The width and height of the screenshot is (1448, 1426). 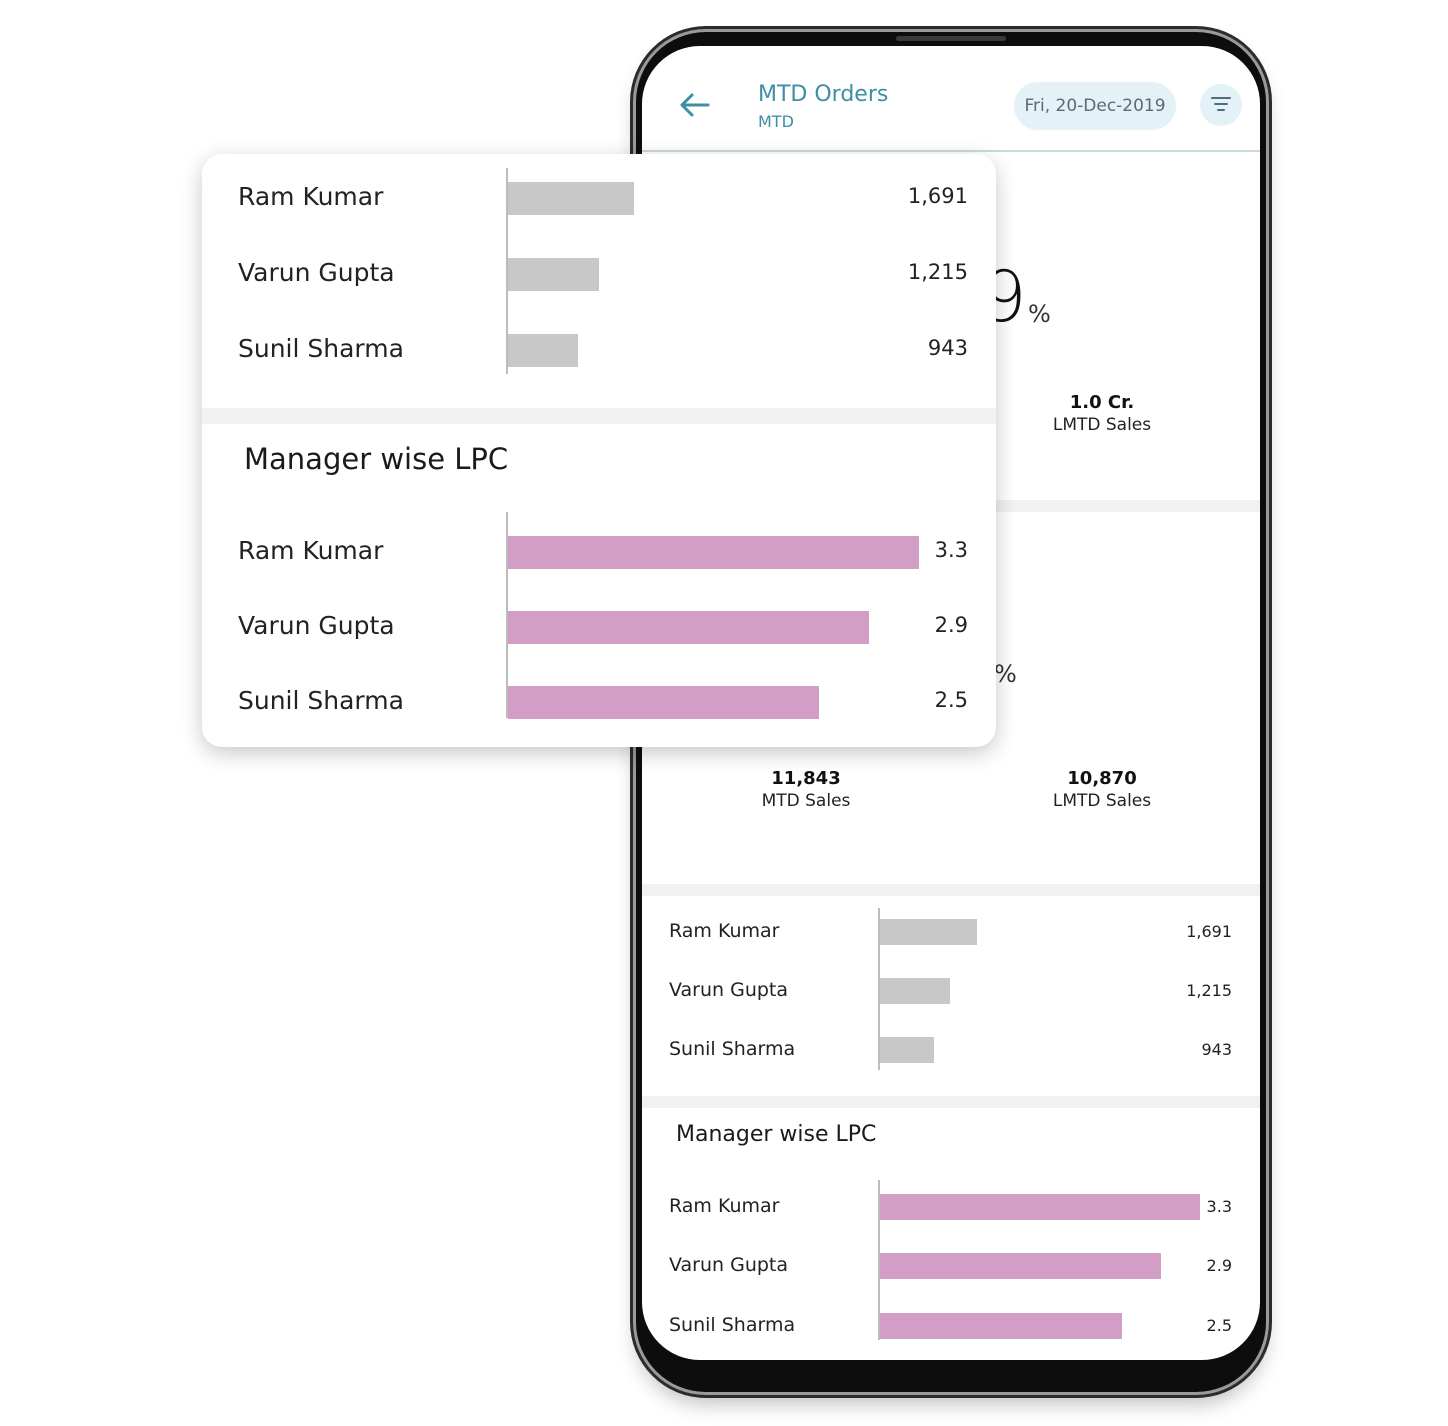 I want to click on date-selector: Fri, 20-Dec-2019, so click(x=1095, y=106).